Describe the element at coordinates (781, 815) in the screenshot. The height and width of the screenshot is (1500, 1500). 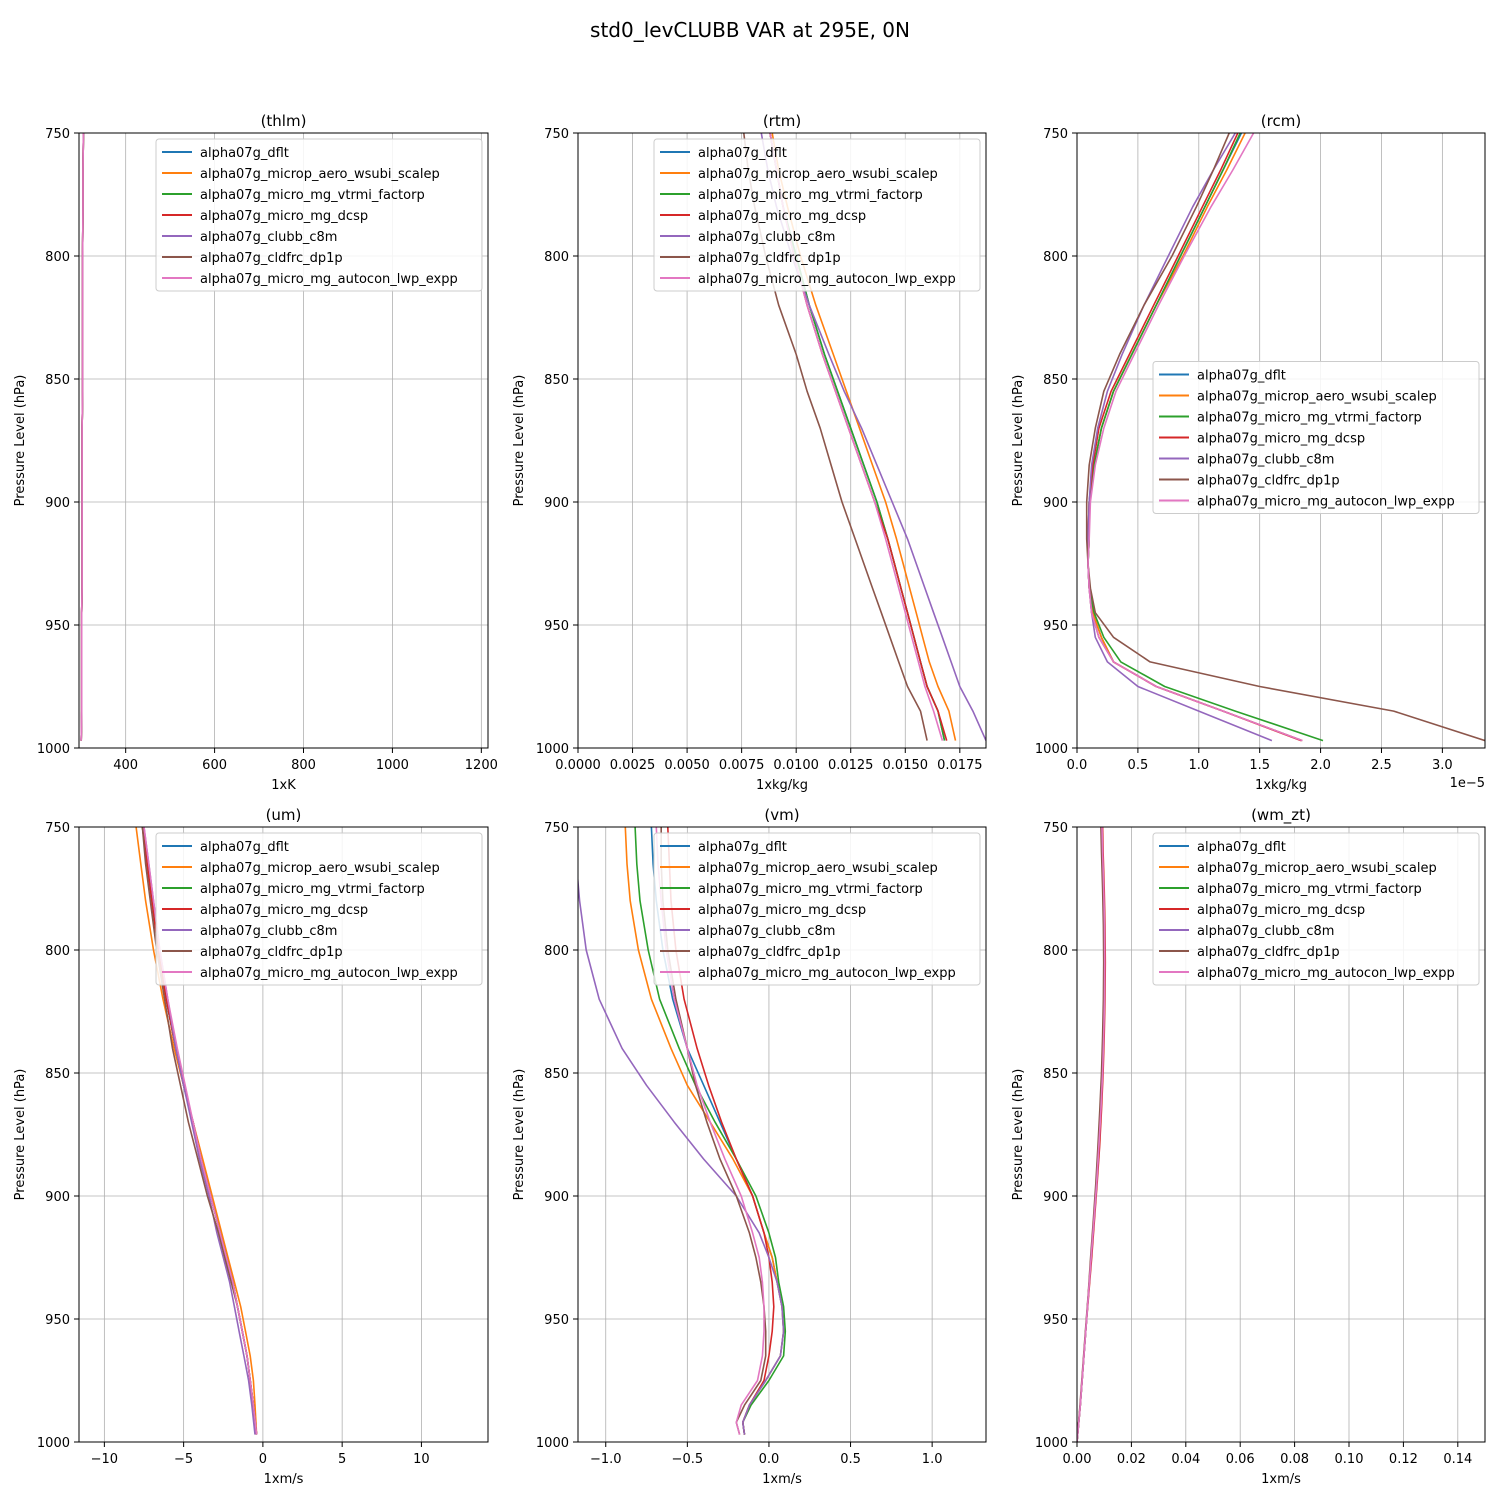
I see `panel-title: (vm)` at that location.